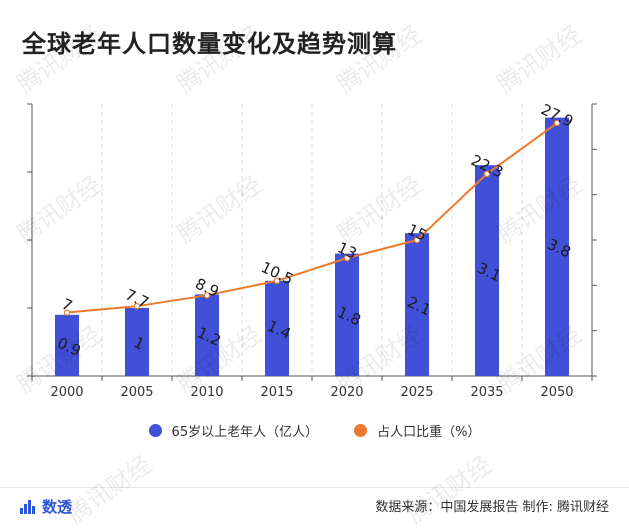 The image size is (629, 529). Describe the element at coordinates (276, 392) in the screenshot. I see `x-tick-label: 2015` at that location.